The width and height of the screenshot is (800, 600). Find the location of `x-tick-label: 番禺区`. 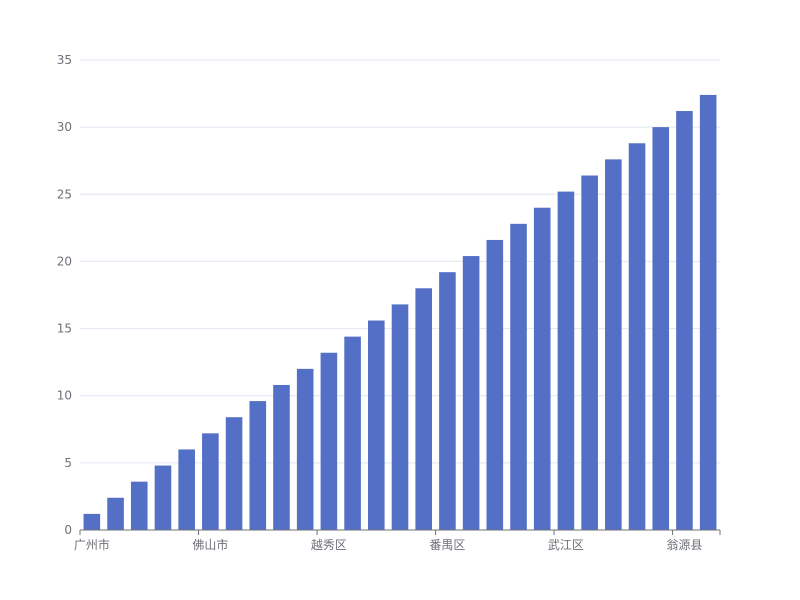

x-tick-label: 番禺区 is located at coordinates (447, 545).